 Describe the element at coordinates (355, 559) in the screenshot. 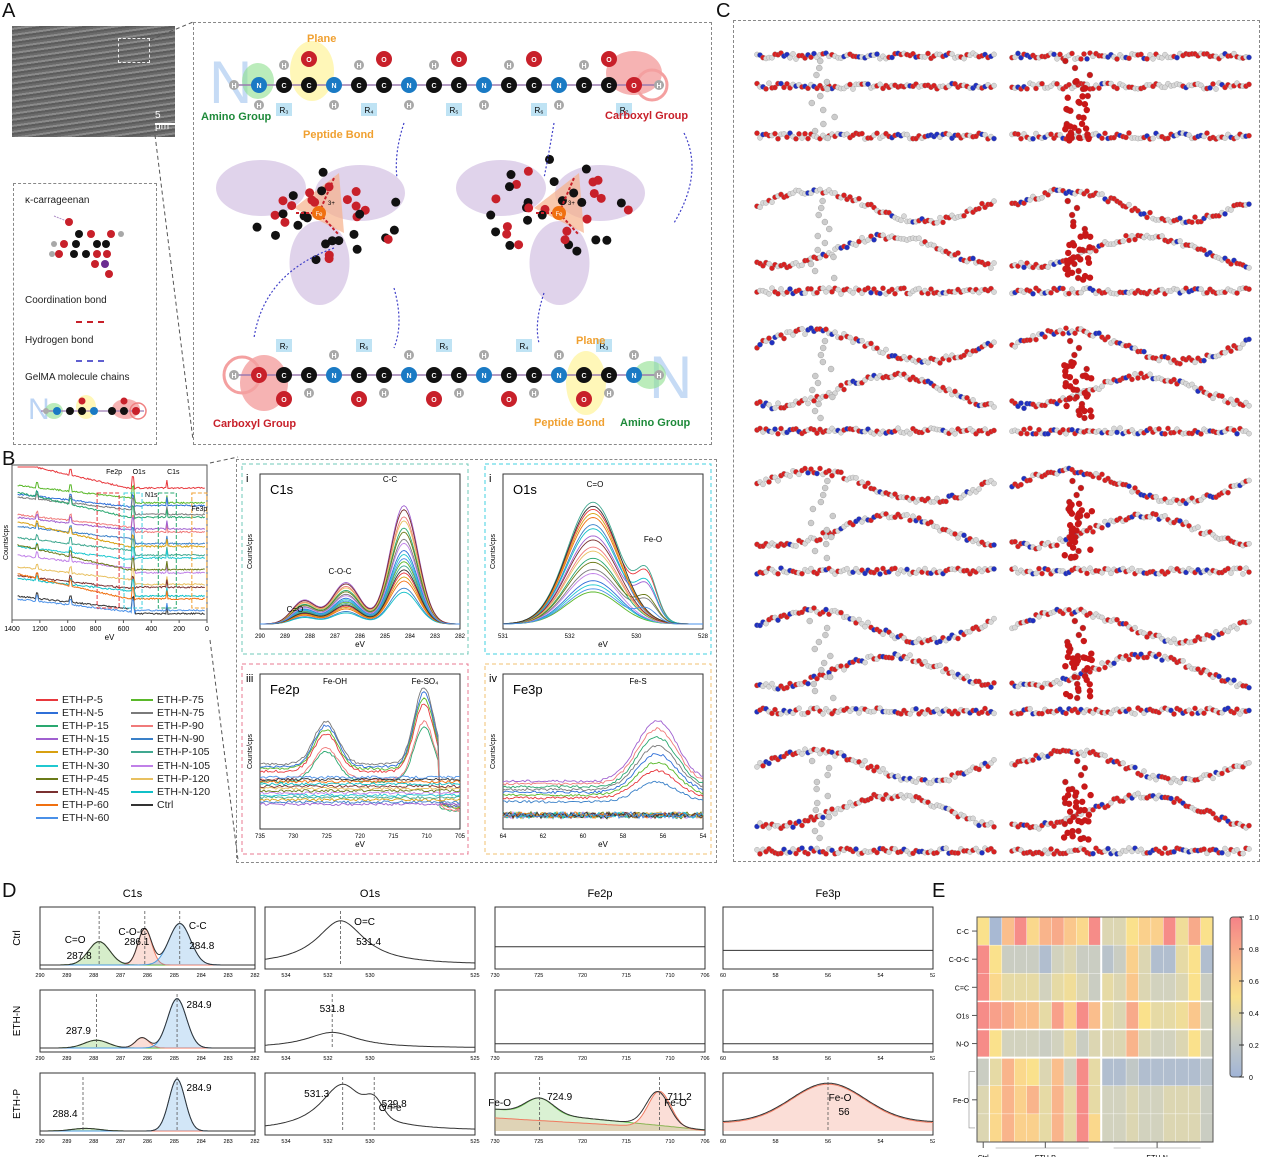

I see `subpanel-border` at that location.